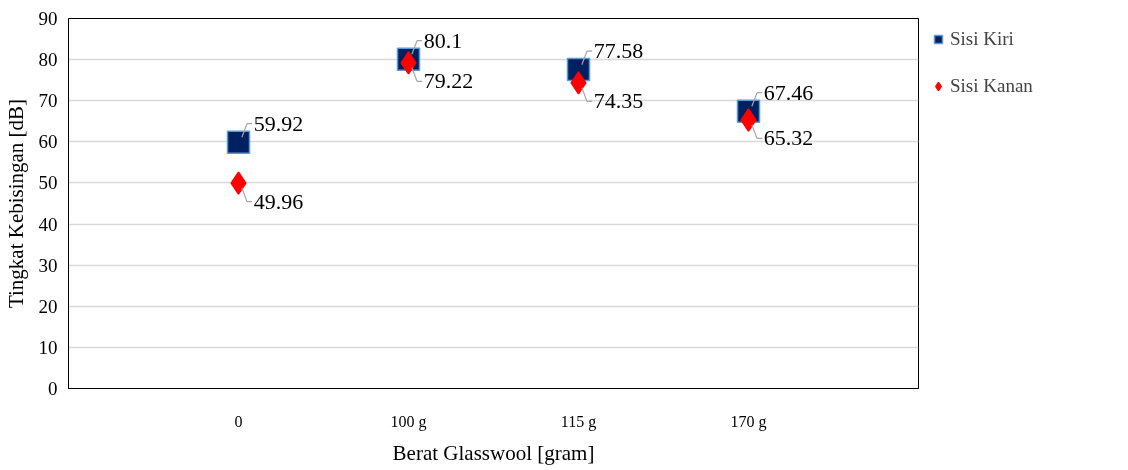 This screenshot has width=1128, height=470. Describe the element at coordinates (493, 452) in the screenshot. I see `x-axis-title: Berat Glasswool [gram]` at that location.